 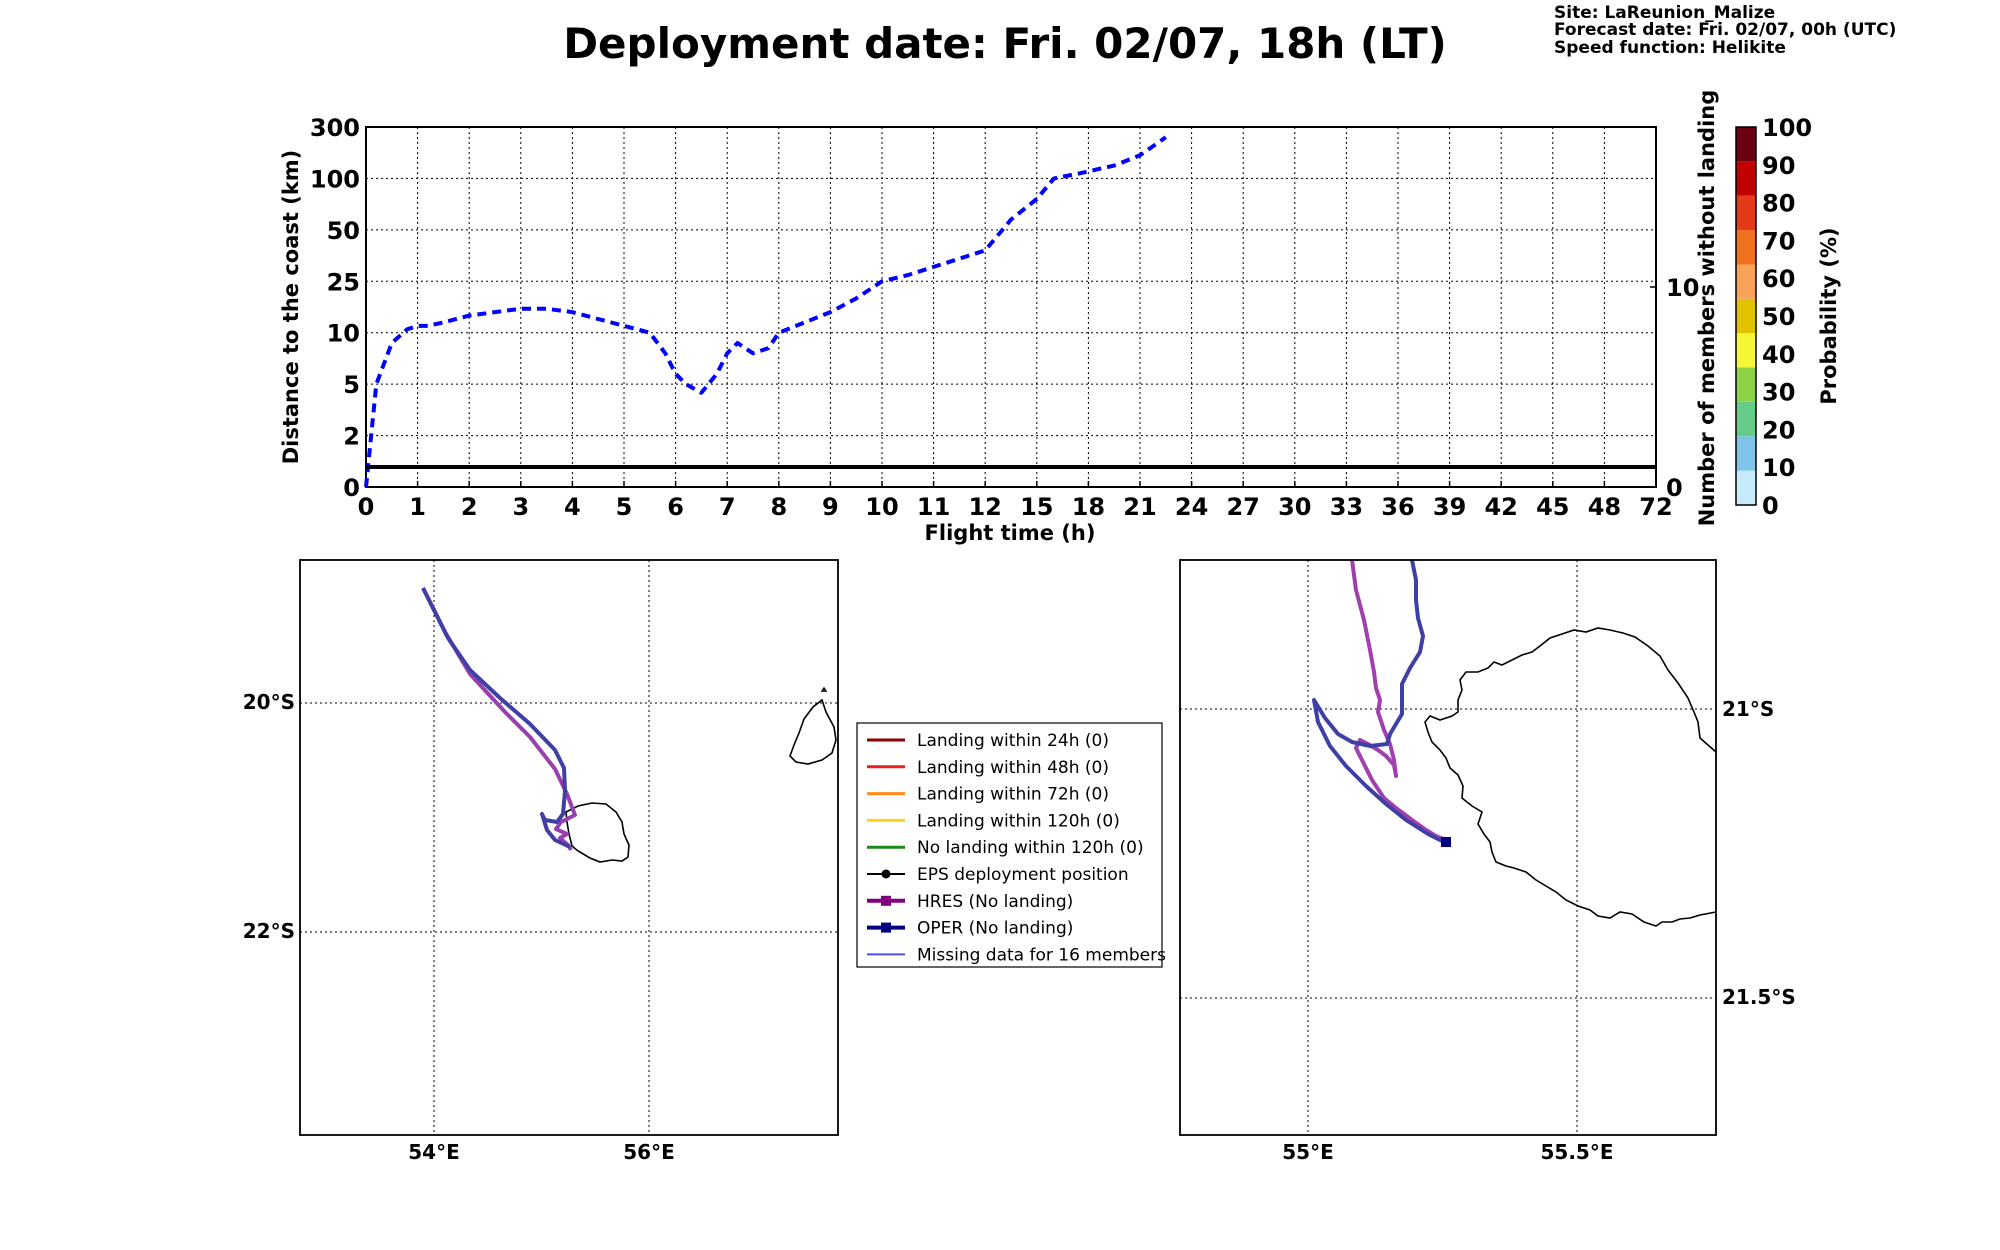 What do you see at coordinates (1655, 507) in the screenshot?
I see `x-tick-label: 72` at bounding box center [1655, 507].